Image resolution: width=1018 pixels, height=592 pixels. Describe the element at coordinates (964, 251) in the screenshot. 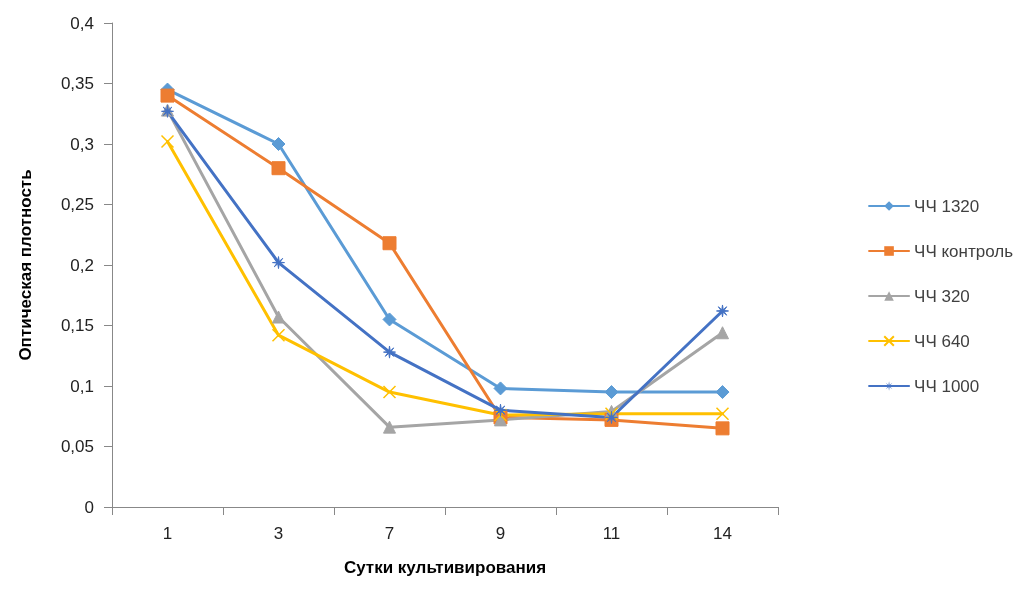

I see `legend-label: ЧЧ контроль` at that location.